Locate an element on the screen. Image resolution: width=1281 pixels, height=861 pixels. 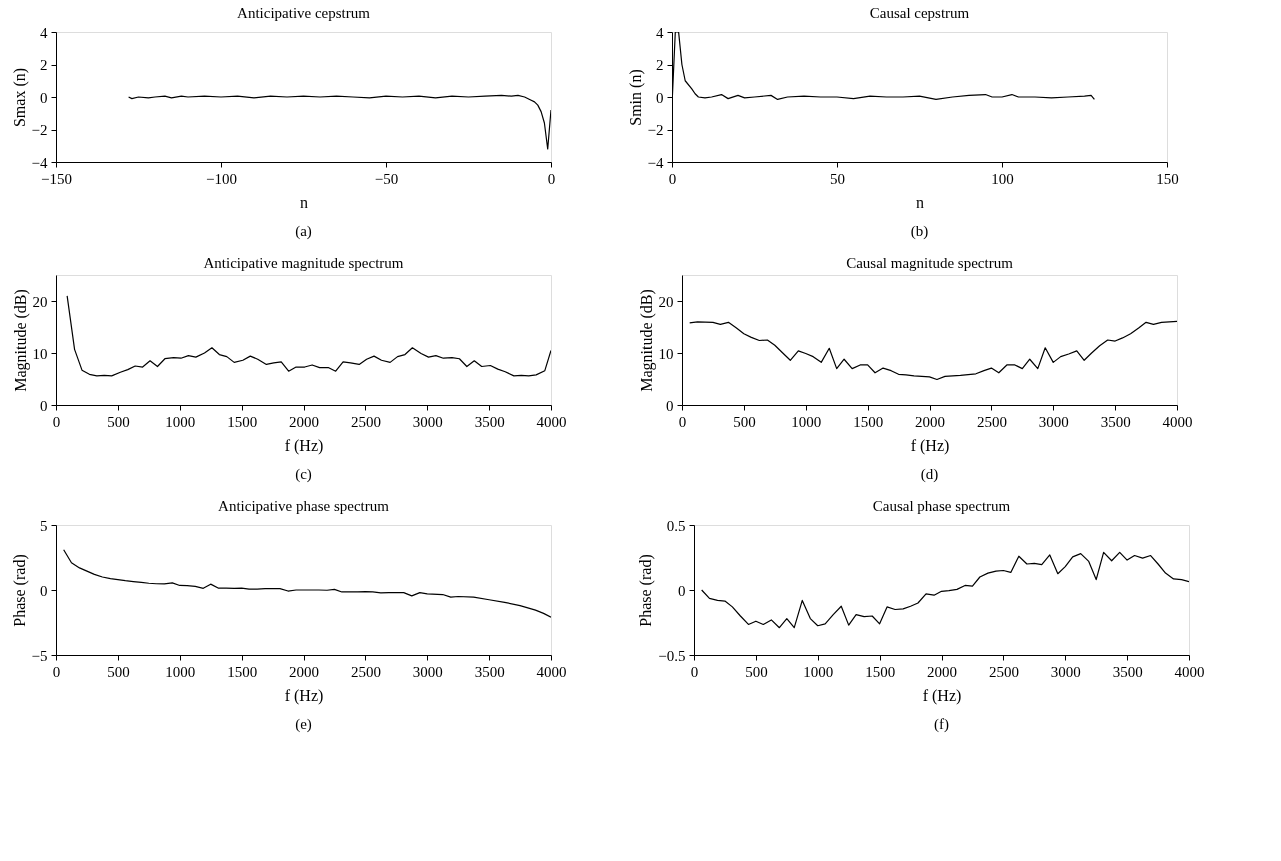
x-tick-label: −100 is located at coordinates (221, 178).